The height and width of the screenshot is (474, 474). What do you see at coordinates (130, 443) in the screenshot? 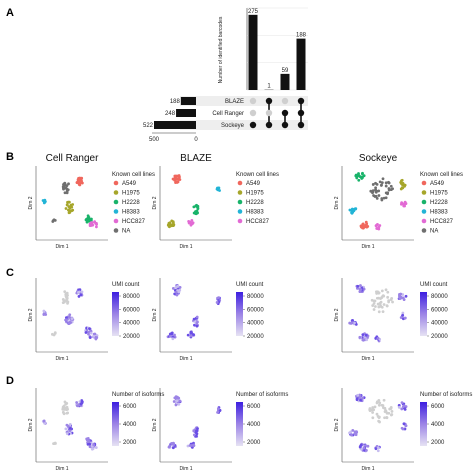
I see `colorbar-tick-label: 2000` at bounding box center [130, 443].